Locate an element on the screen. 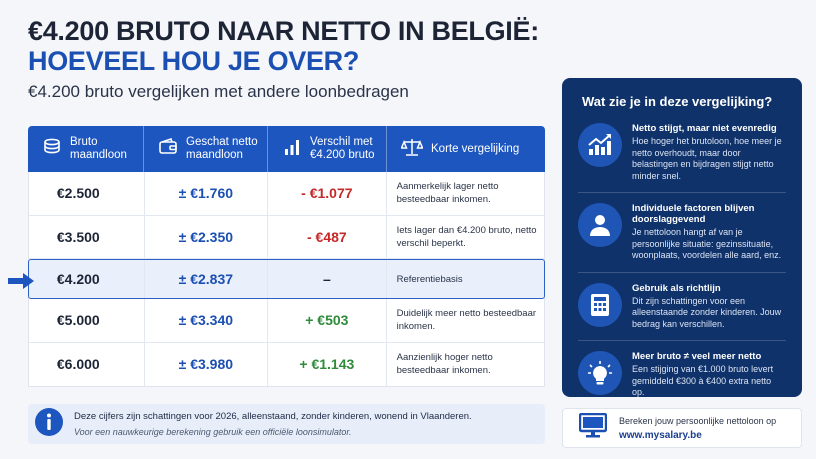 The image size is (816, 459). panel-item-title: Meer bruto ≠ veel meer netto is located at coordinates (697, 356).